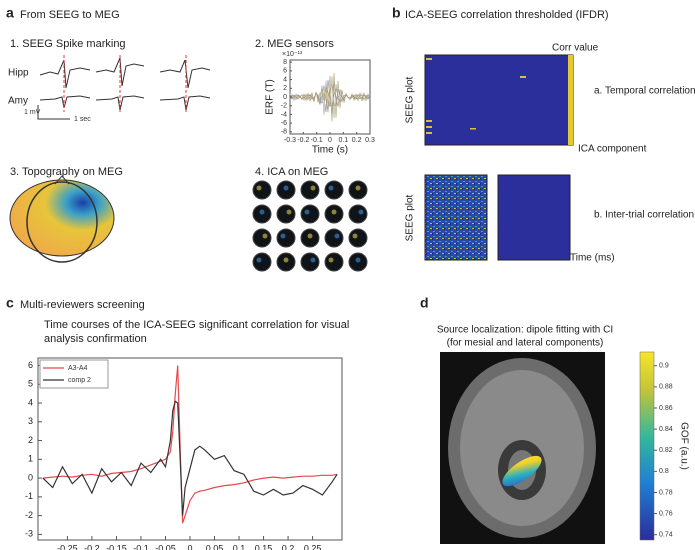 The width and height of the screenshot is (695, 550). Describe the element at coordinates (666, 492) in the screenshot. I see `colorbar-tick-label: 0.78` at that location.